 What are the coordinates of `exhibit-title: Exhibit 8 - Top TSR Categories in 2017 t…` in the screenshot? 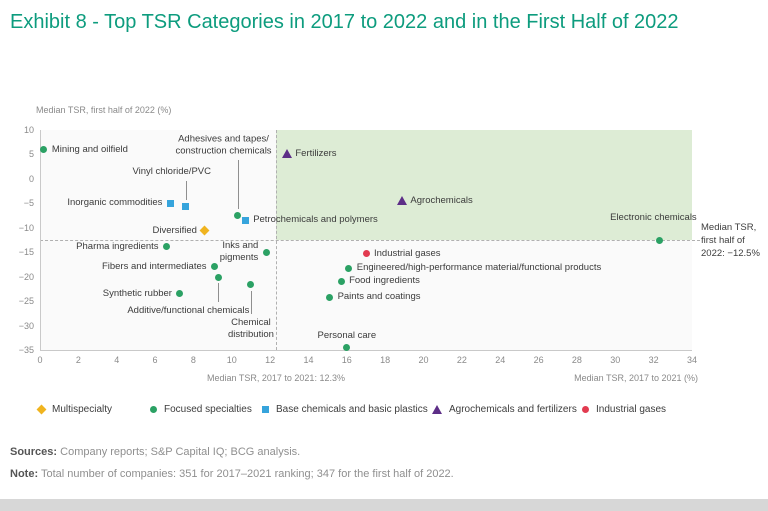 It's located at (344, 22).